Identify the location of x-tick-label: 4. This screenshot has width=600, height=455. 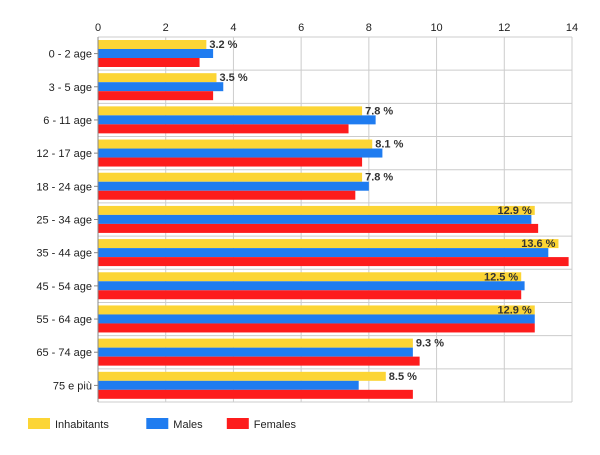
(233, 28).